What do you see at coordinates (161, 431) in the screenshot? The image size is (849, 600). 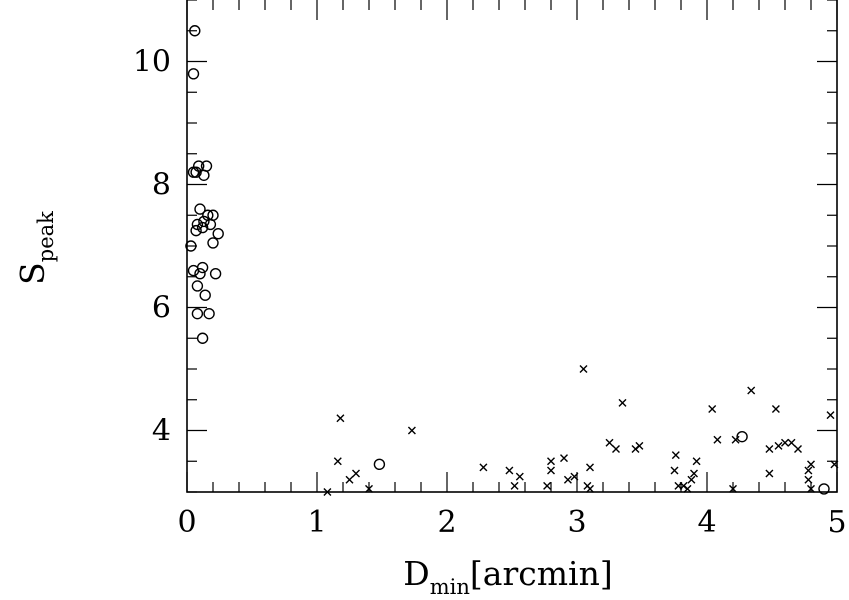 I see `y-tick-label: 4` at bounding box center [161, 431].